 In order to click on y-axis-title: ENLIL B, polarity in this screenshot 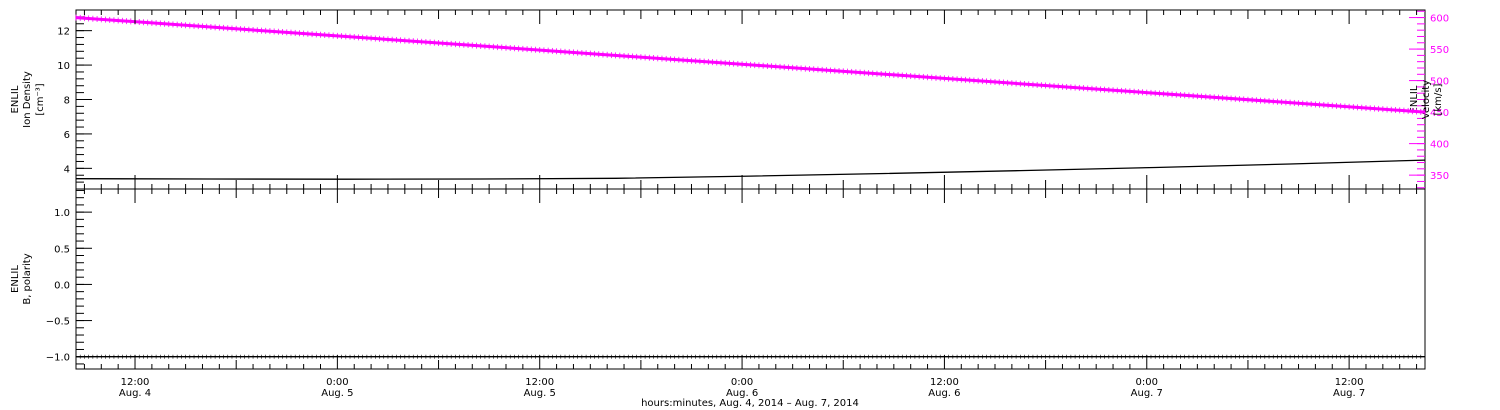, I will do `click(21, 278)`.